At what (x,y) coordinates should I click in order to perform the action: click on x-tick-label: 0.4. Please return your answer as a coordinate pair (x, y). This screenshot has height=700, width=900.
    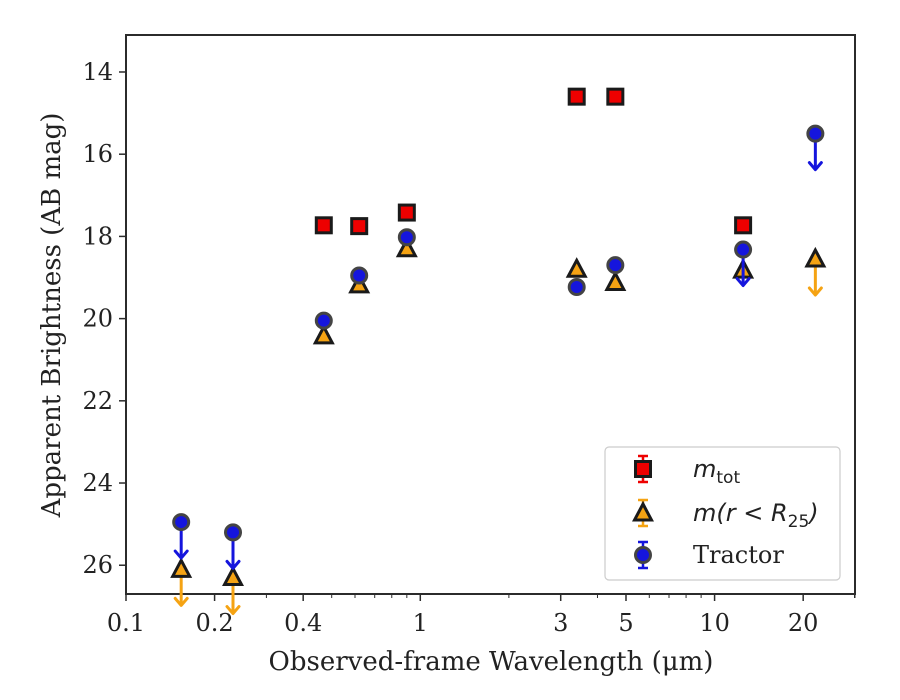
    Looking at the image, I should click on (303, 623).